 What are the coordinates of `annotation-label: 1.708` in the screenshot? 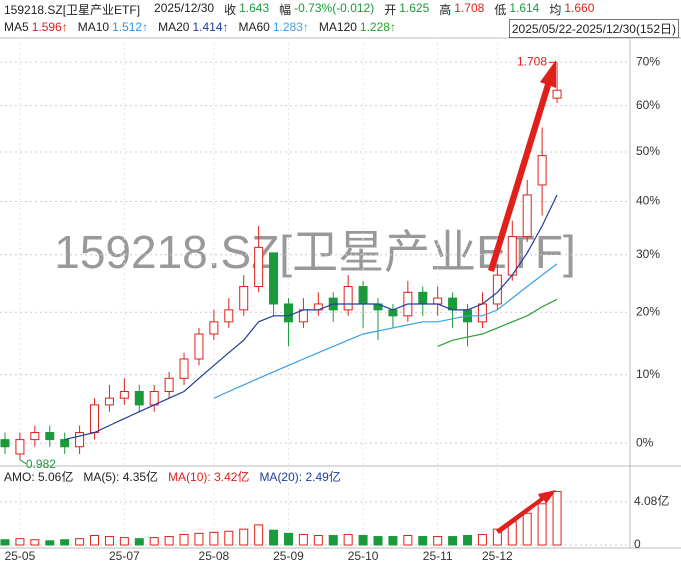 It's located at (532, 62).